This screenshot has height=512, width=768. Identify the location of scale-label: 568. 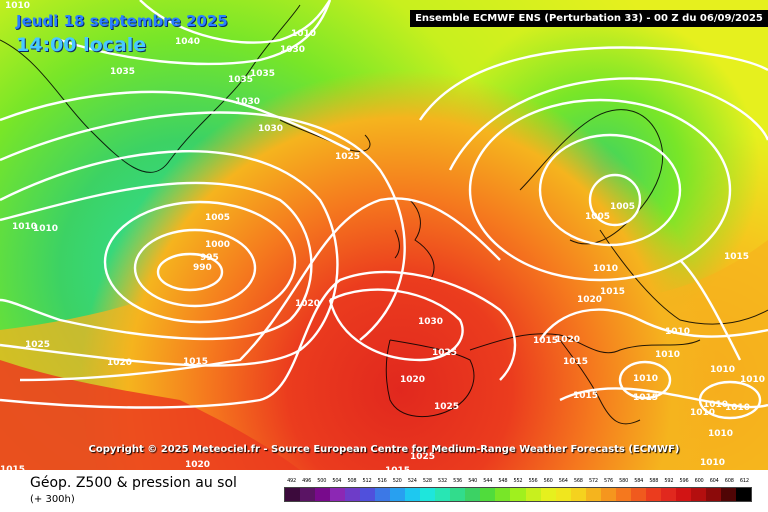
(578, 481).